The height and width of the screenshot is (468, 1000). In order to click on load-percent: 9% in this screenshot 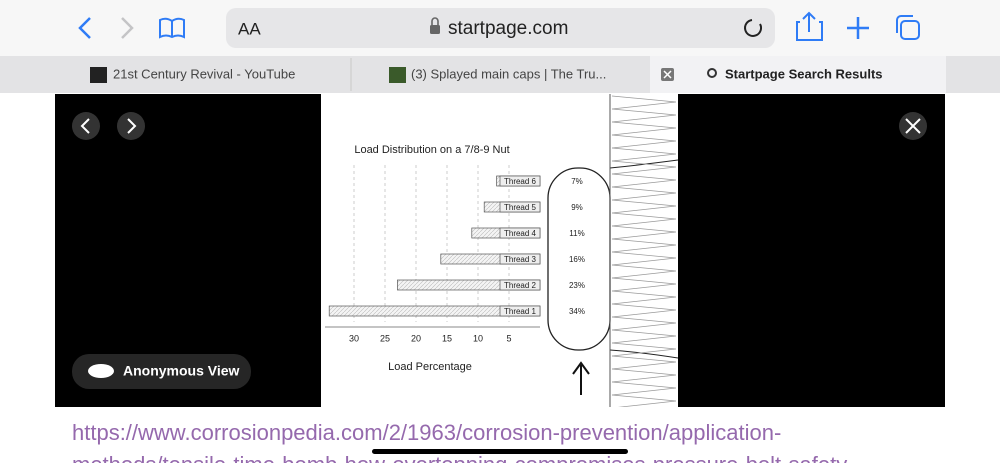, I will do `click(577, 207)`.